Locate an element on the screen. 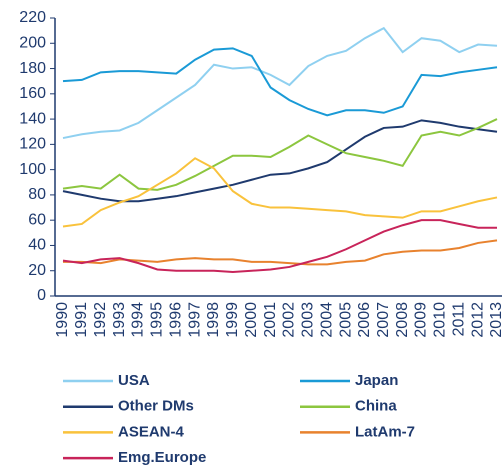  x-tick-label: 2007 is located at coordinates (383, 320).